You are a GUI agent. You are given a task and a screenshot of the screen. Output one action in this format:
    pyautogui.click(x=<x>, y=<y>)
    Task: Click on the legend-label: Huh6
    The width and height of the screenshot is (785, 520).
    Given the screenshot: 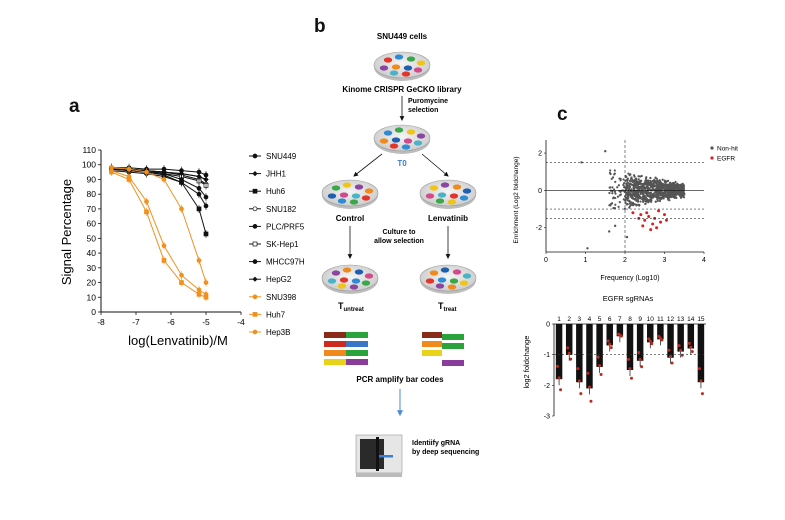 What is the action you would take?
    pyautogui.click(x=276, y=191)
    